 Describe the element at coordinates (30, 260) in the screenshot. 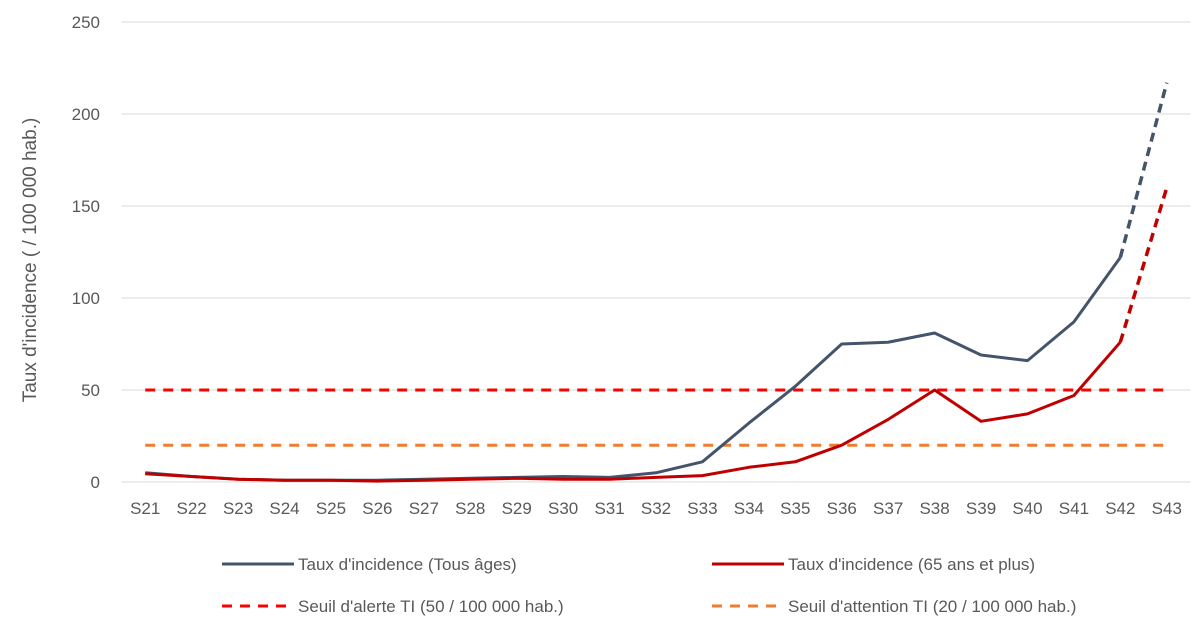

I see `y-axis-title: Taux d'incidence ( / 100 000 hab.)` at that location.